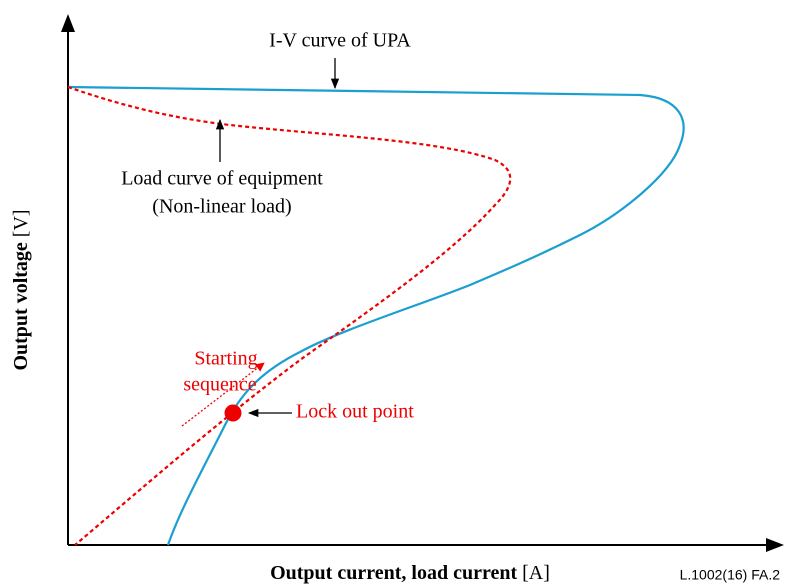 Image resolution: width=785 pixels, height=585 pixels. I want to click on x-axis-text: Output current, load current, so click(393, 573).